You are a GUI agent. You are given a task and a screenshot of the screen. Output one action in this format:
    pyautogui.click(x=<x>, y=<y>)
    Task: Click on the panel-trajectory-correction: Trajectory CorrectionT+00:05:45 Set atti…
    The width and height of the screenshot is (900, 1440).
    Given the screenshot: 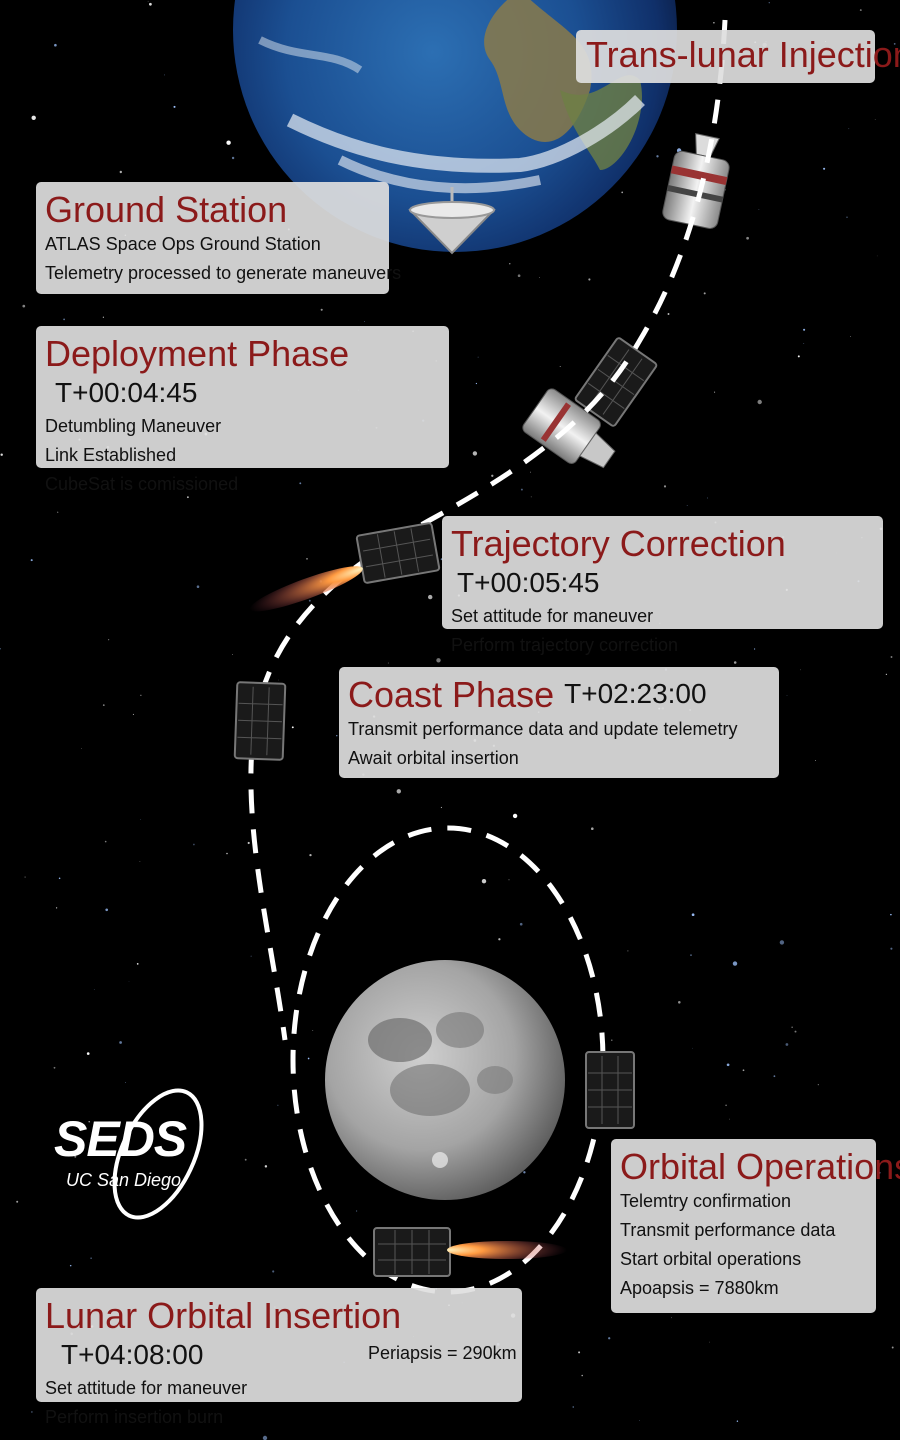 What is the action you would take?
    pyautogui.click(x=662, y=585)
    